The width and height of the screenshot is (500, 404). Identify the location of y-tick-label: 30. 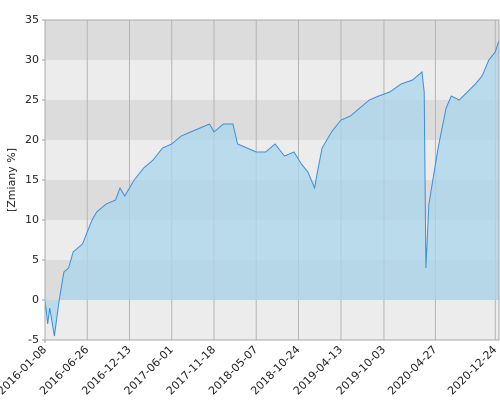
(32, 59).